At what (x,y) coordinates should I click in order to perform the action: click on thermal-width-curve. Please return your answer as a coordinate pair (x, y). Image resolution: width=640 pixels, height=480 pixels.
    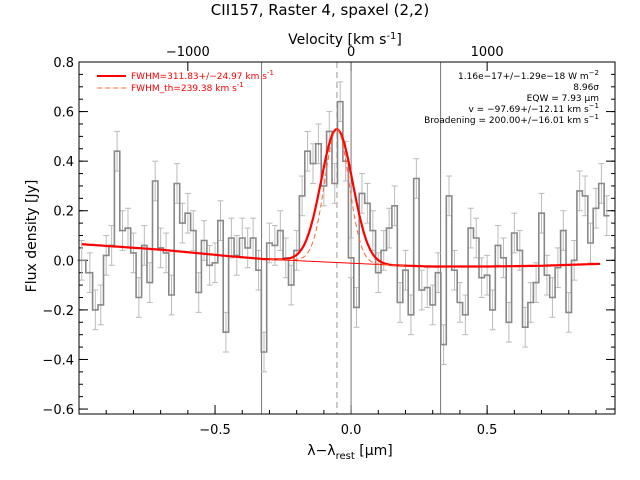
    Looking at the image, I should click on (337, 197).